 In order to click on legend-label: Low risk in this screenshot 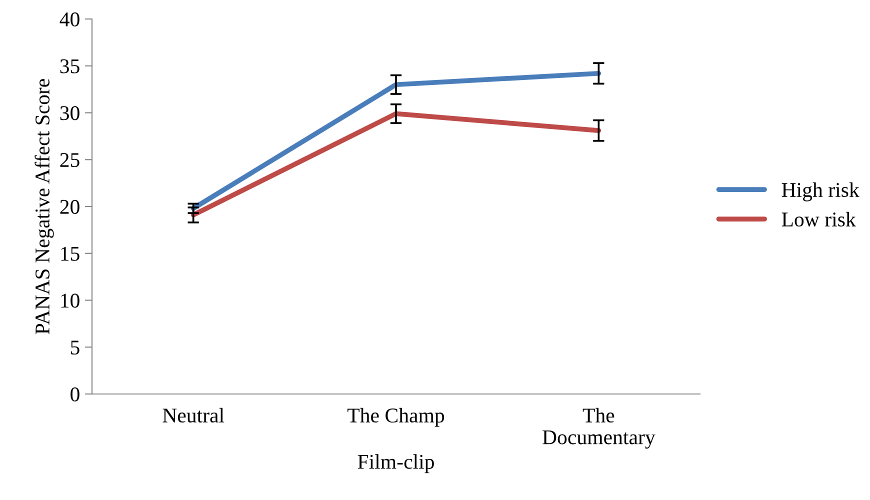, I will do `click(819, 219)`.